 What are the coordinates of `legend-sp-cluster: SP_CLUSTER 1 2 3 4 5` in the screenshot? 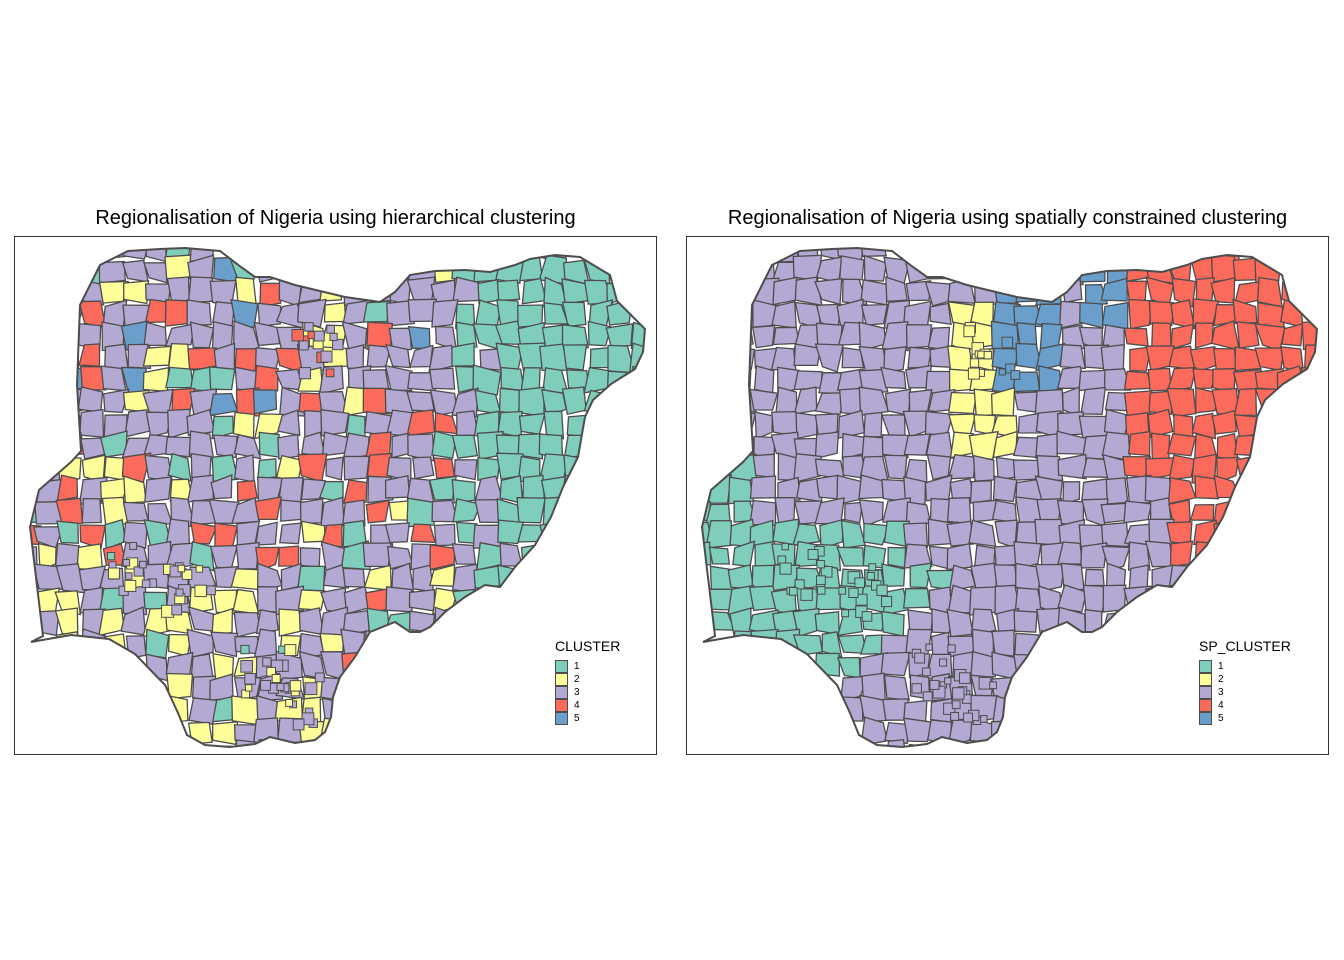 It's located at (1245, 681).